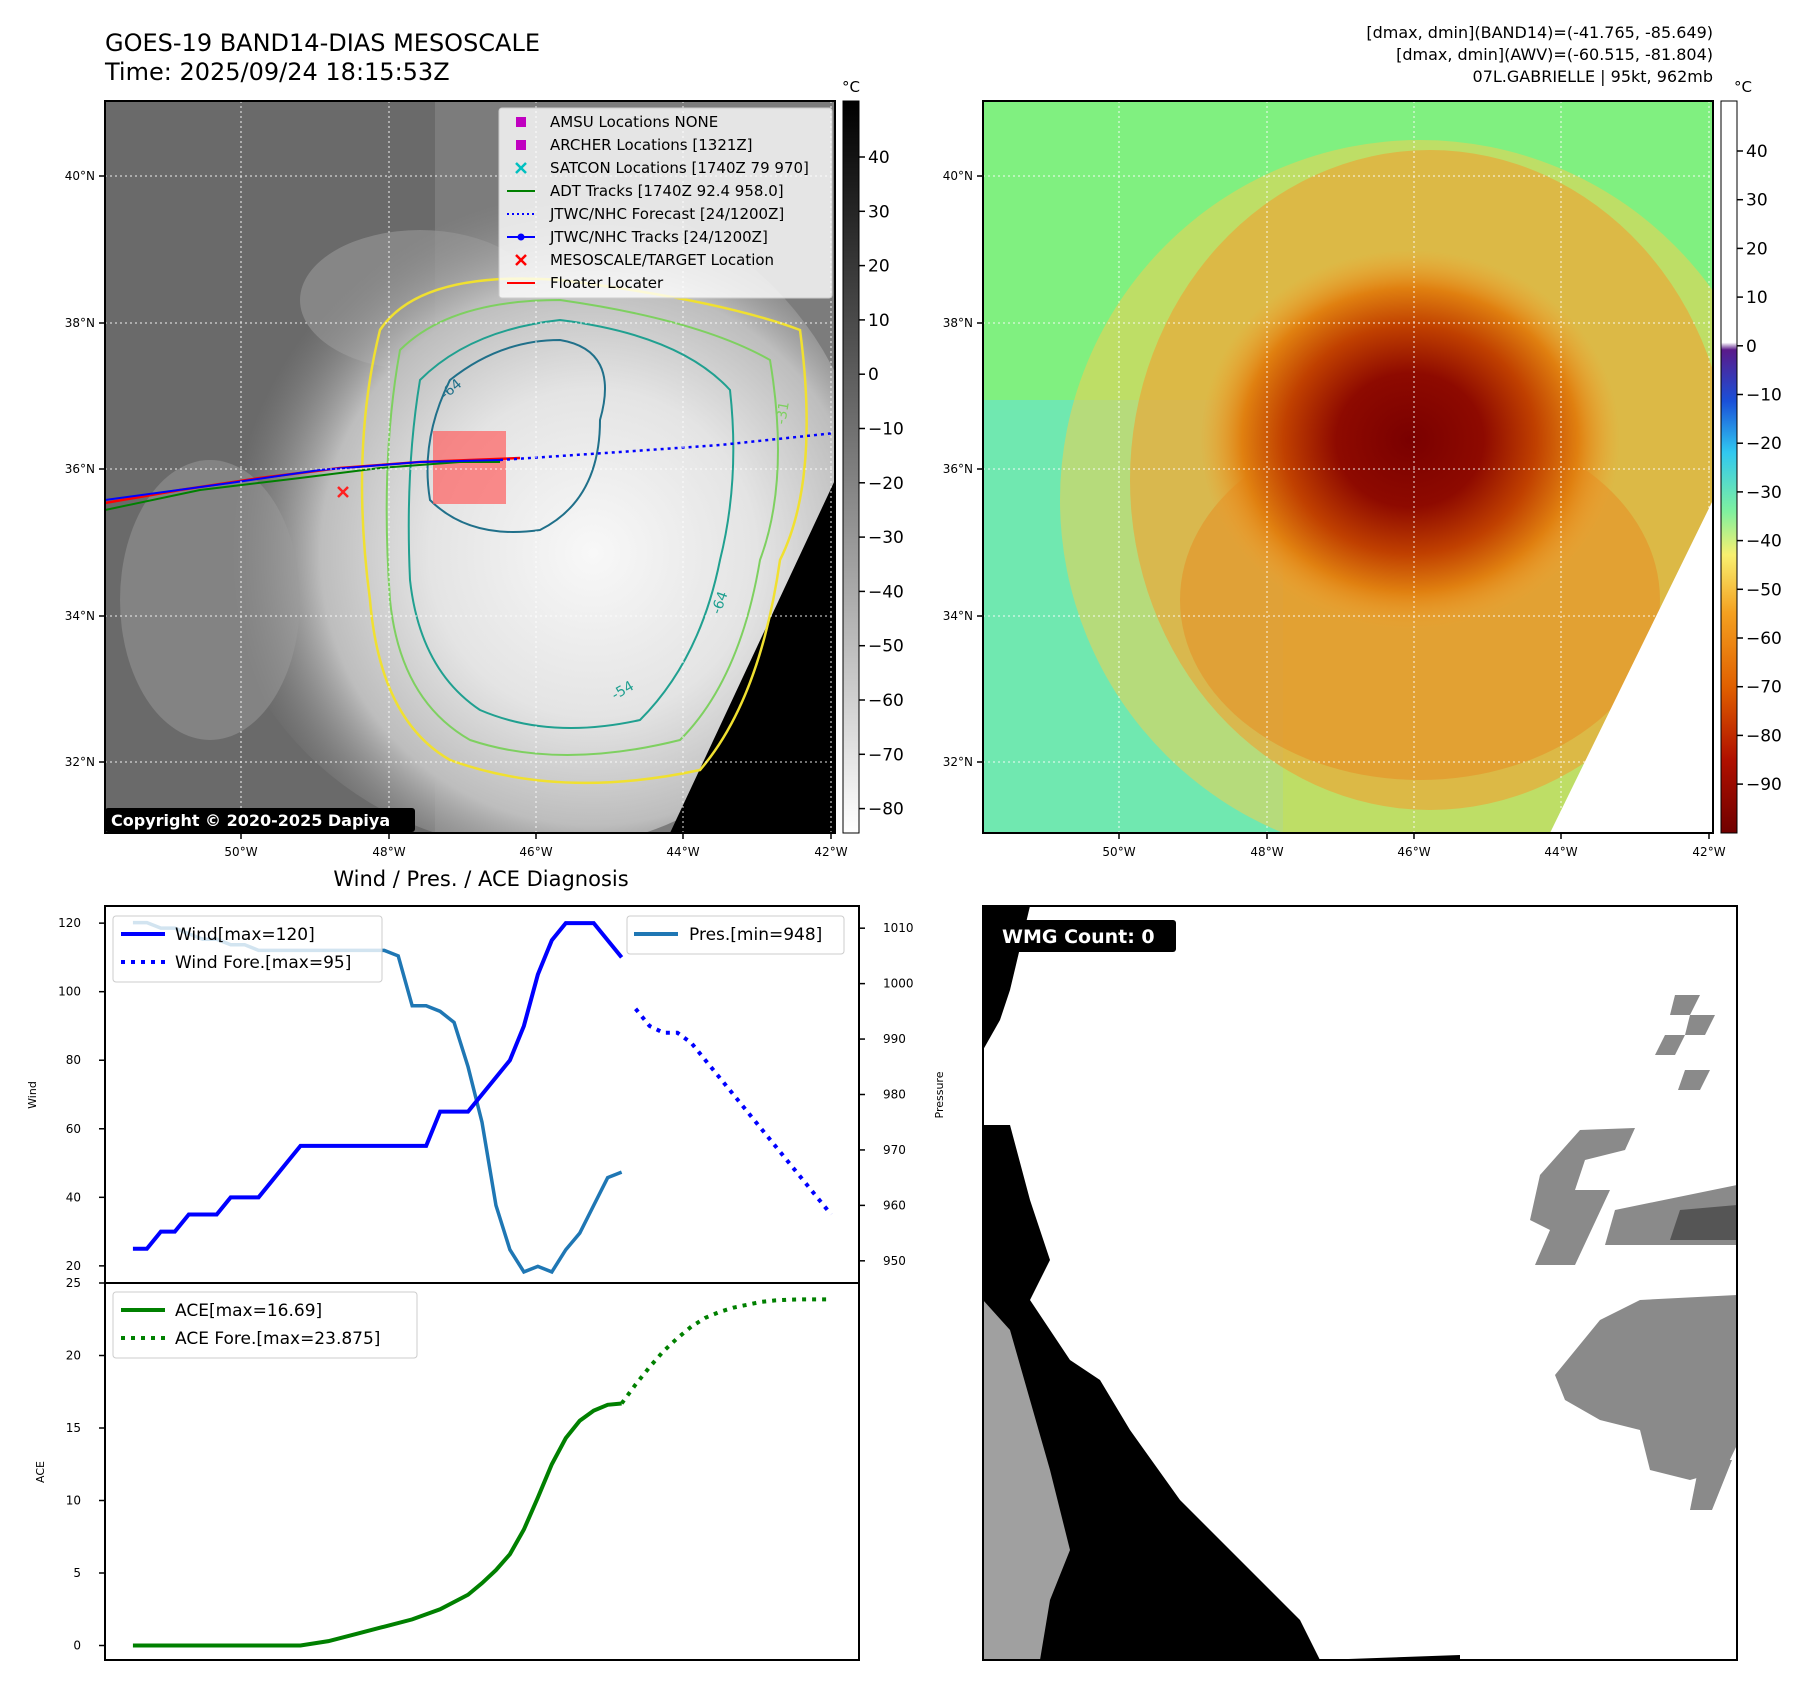 The width and height of the screenshot is (1797, 1690). I want to click on ace-tick-label: 15, so click(73, 1428).